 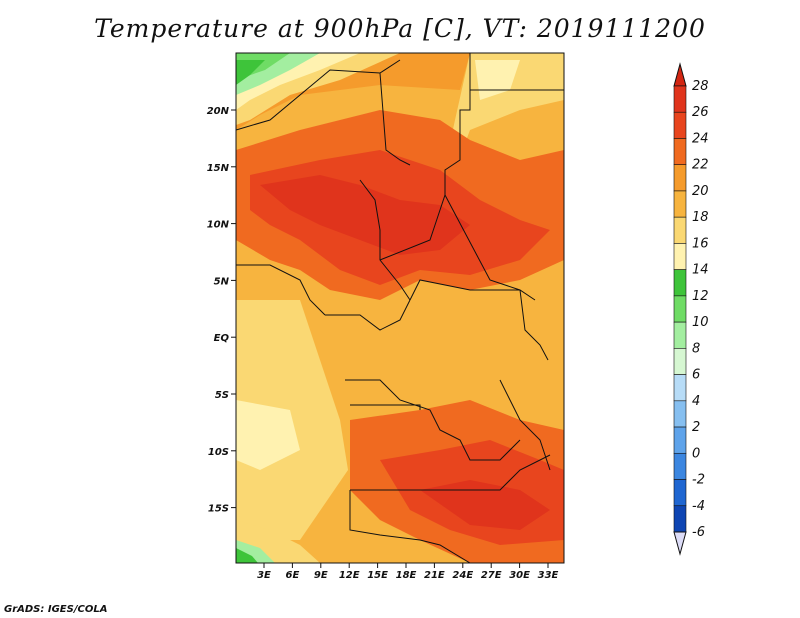 I want to click on colorbar-label: 12, so click(x=700, y=296).